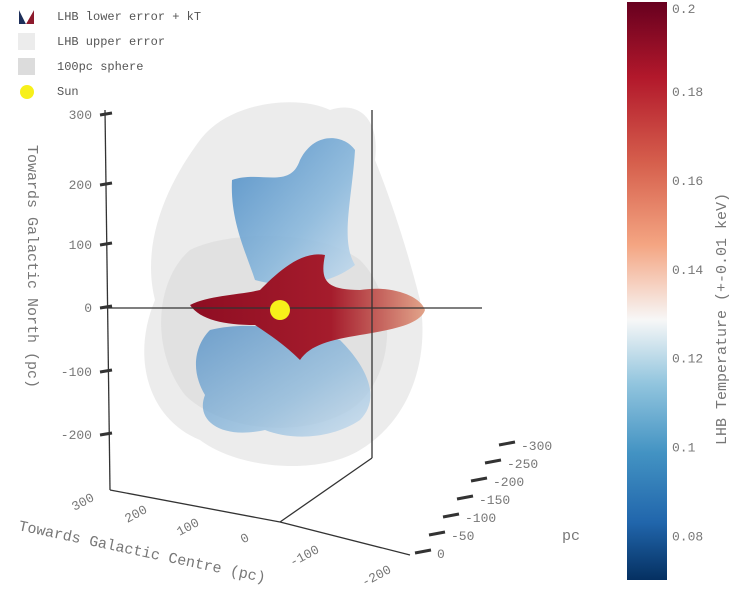 The image size is (740, 605). I want to click on legend-item-100pc-sphere: 100pc sphere, so click(109, 66).